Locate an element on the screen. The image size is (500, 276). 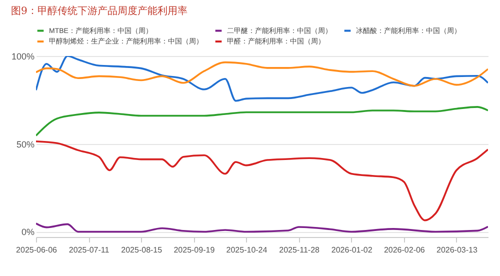
x-tick-label: 2025-10-24 is located at coordinates (247, 250).